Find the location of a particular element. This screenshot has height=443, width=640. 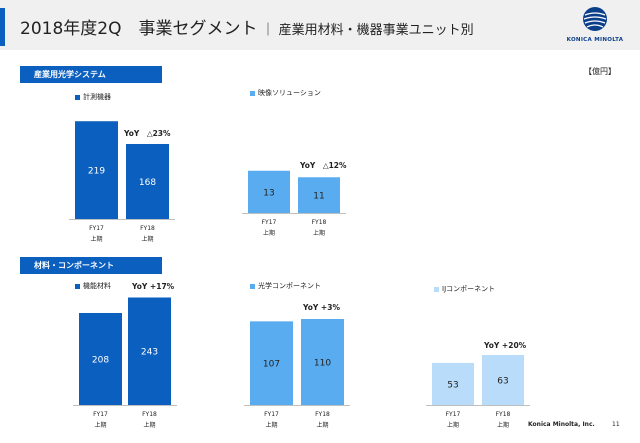

data-label: 110 is located at coordinates (322, 364).